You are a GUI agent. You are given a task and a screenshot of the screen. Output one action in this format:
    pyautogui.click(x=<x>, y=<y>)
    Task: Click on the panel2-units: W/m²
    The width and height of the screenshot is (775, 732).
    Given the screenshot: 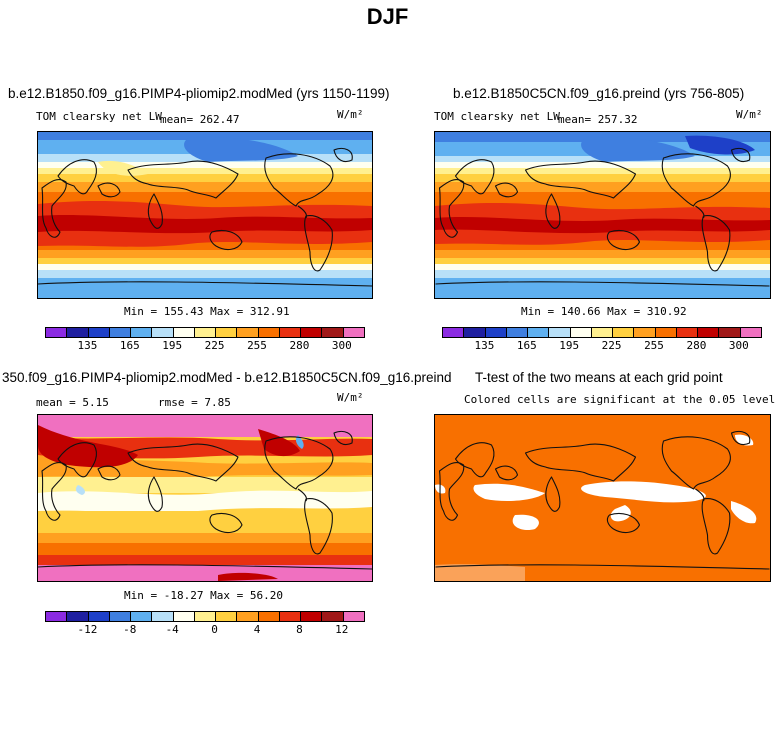 What is the action you would take?
    pyautogui.click(x=749, y=114)
    